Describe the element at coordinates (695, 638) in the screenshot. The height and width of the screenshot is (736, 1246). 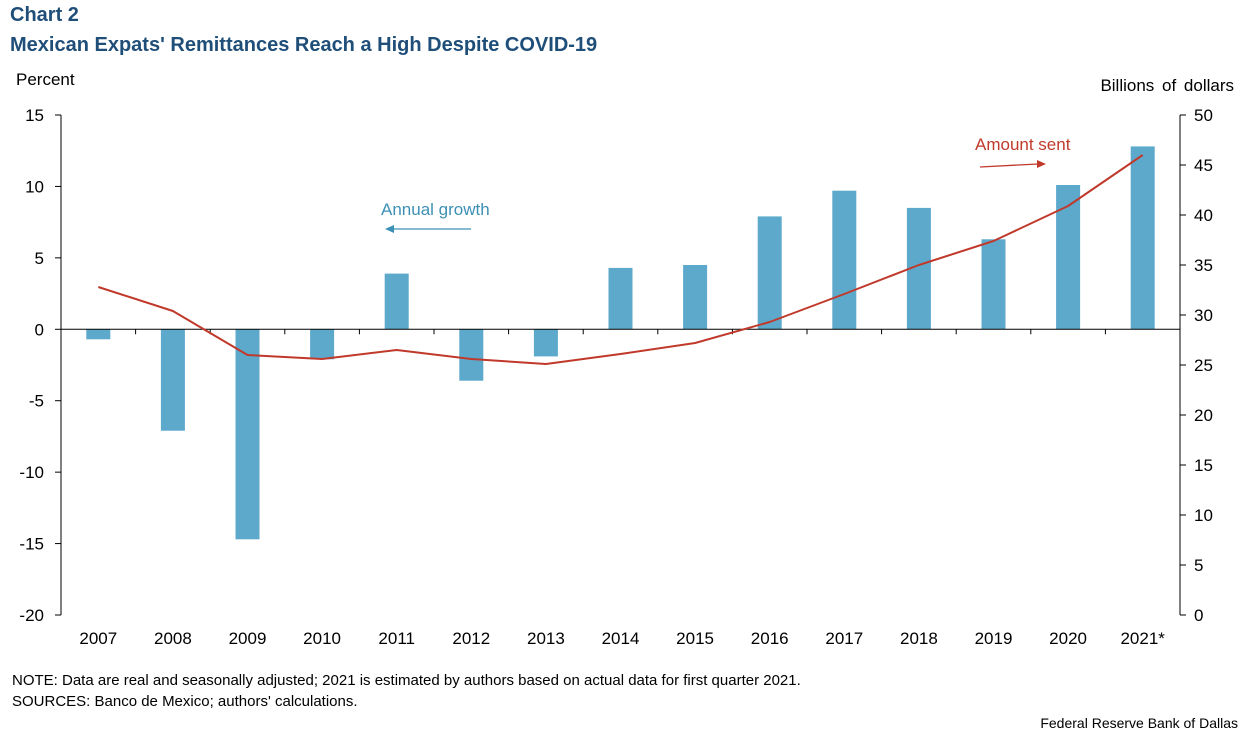
I see `x-tick-label-2015: 2015` at that location.